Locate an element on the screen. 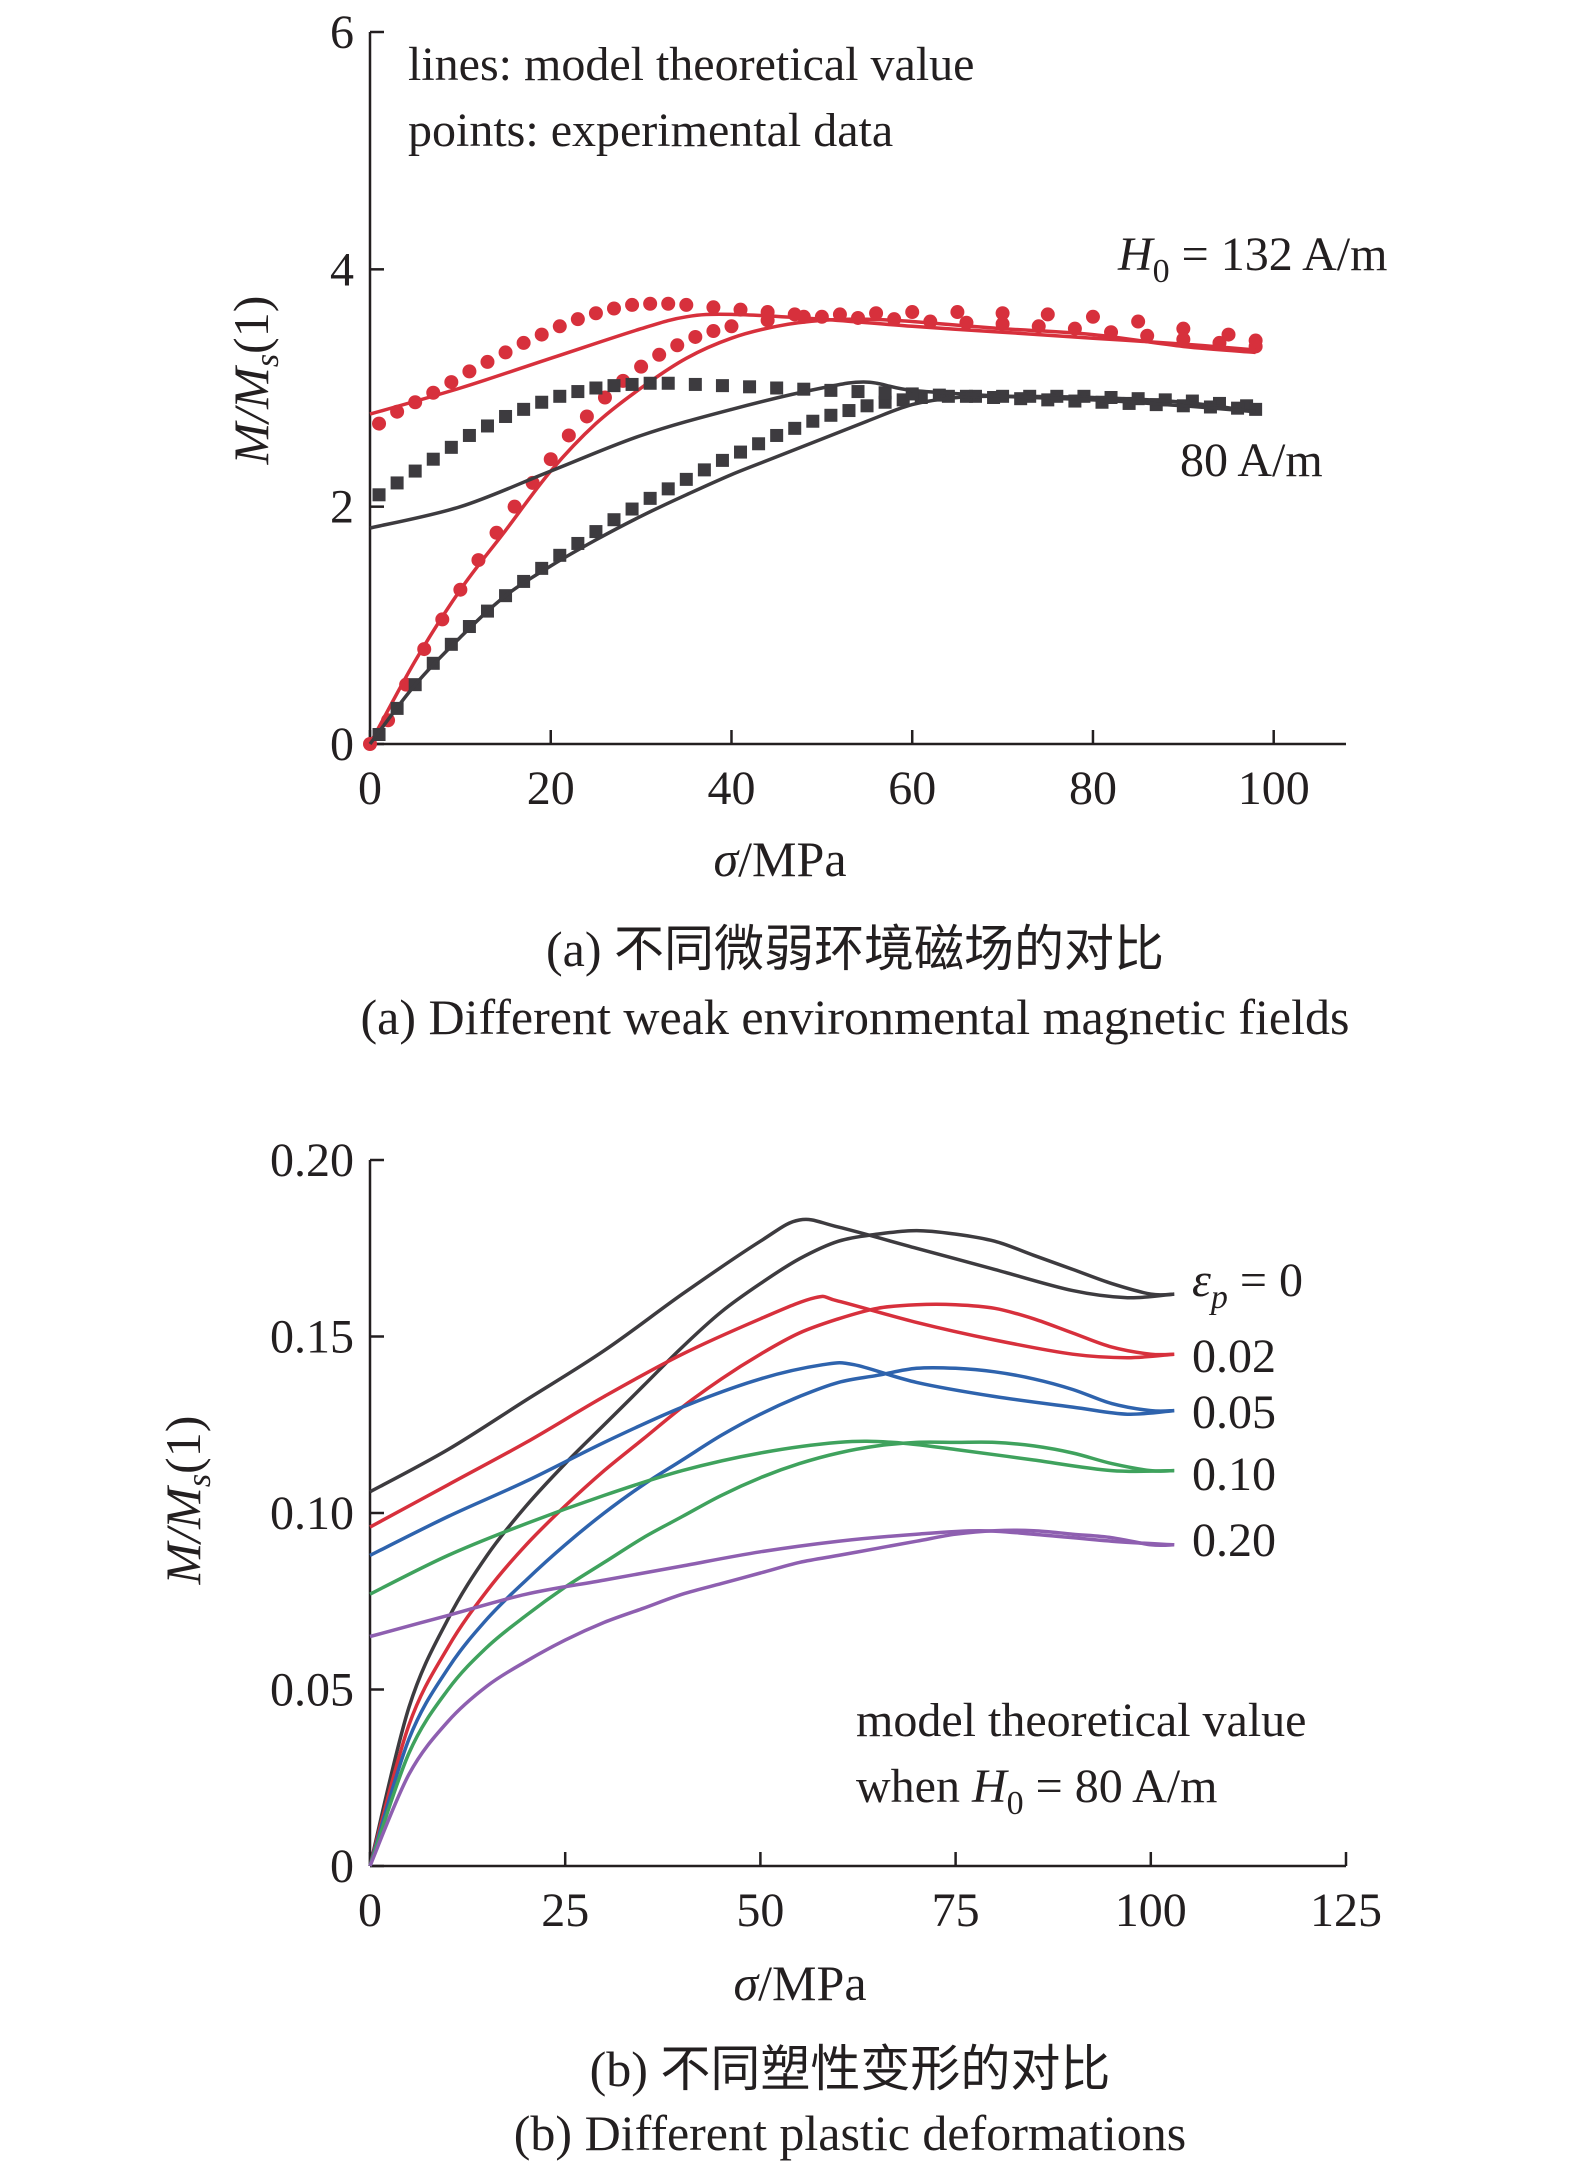 This screenshot has width=1575, height=2170. y-tick-label: 0.10 is located at coordinates (312, 1513).